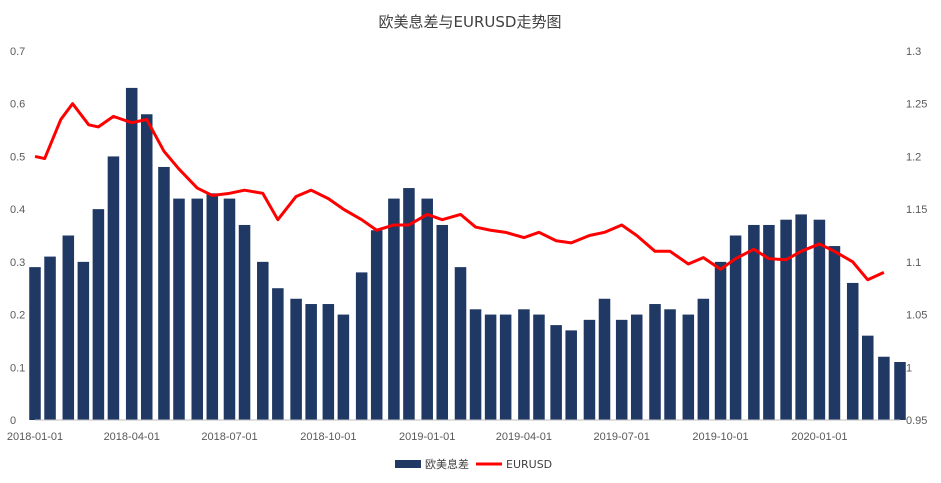 The height and width of the screenshot is (483, 941). What do you see at coordinates (909, 368) in the screenshot?
I see `right-tick-label: 1` at bounding box center [909, 368].